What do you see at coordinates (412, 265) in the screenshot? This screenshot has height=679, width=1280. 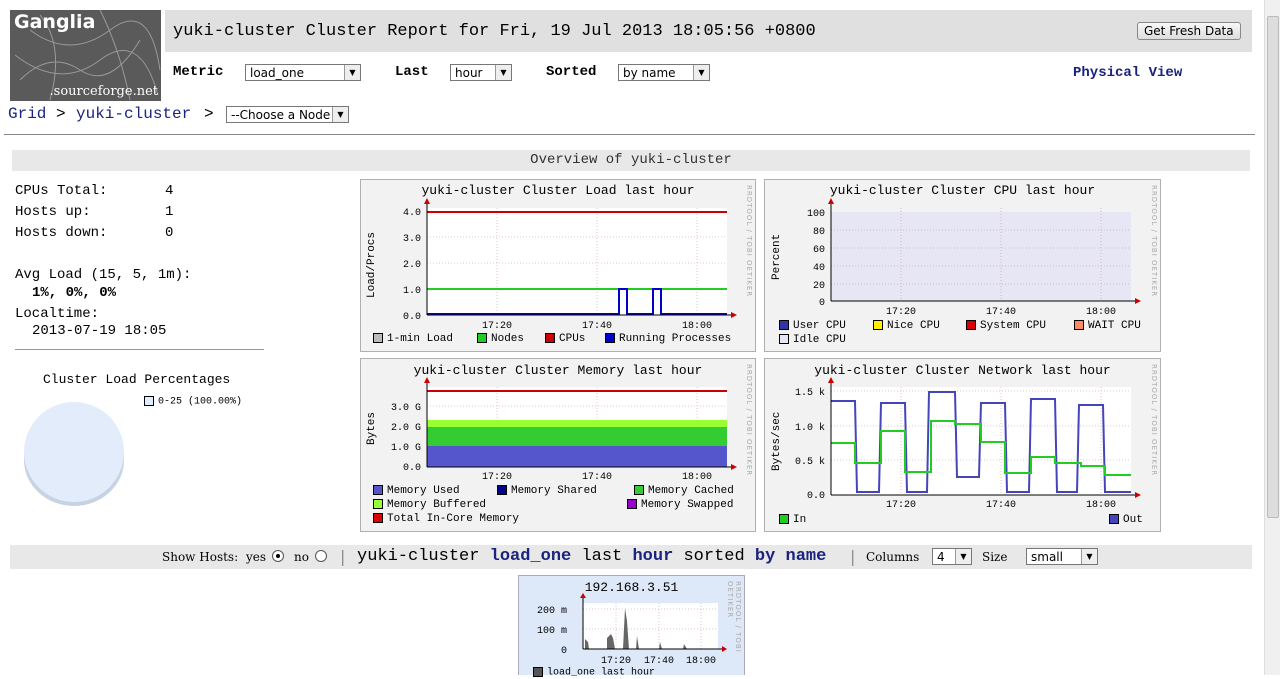 I see `y-tick: 2.0` at bounding box center [412, 265].